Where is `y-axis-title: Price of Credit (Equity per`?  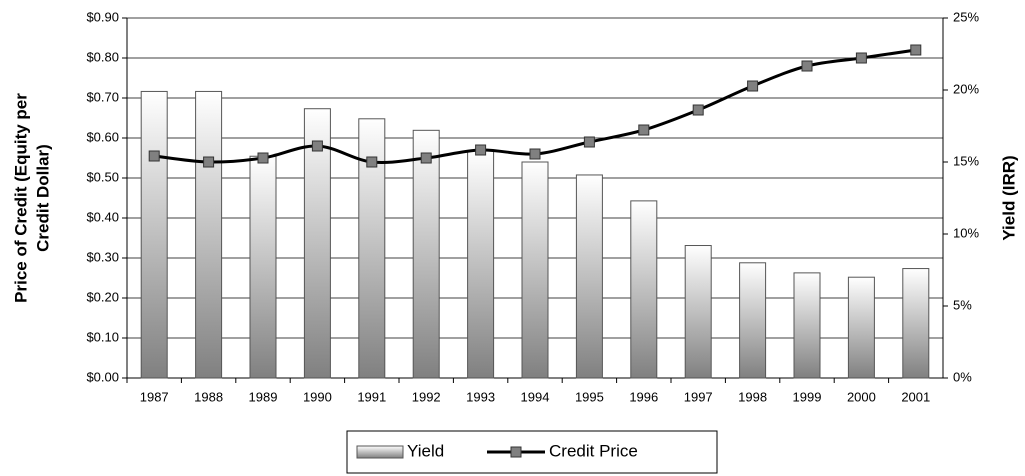 y-axis-title: Price of Credit (Equity per is located at coordinates (20, 198).